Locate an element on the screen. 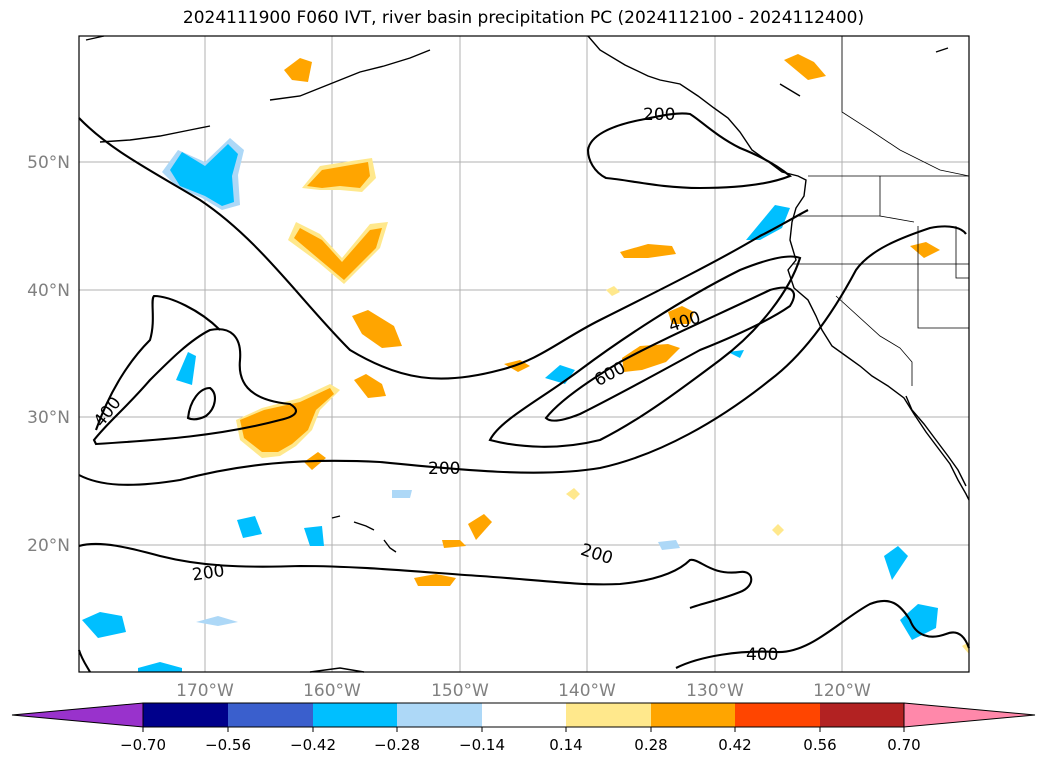  colorbar-outline is located at coordinates (523, 715).